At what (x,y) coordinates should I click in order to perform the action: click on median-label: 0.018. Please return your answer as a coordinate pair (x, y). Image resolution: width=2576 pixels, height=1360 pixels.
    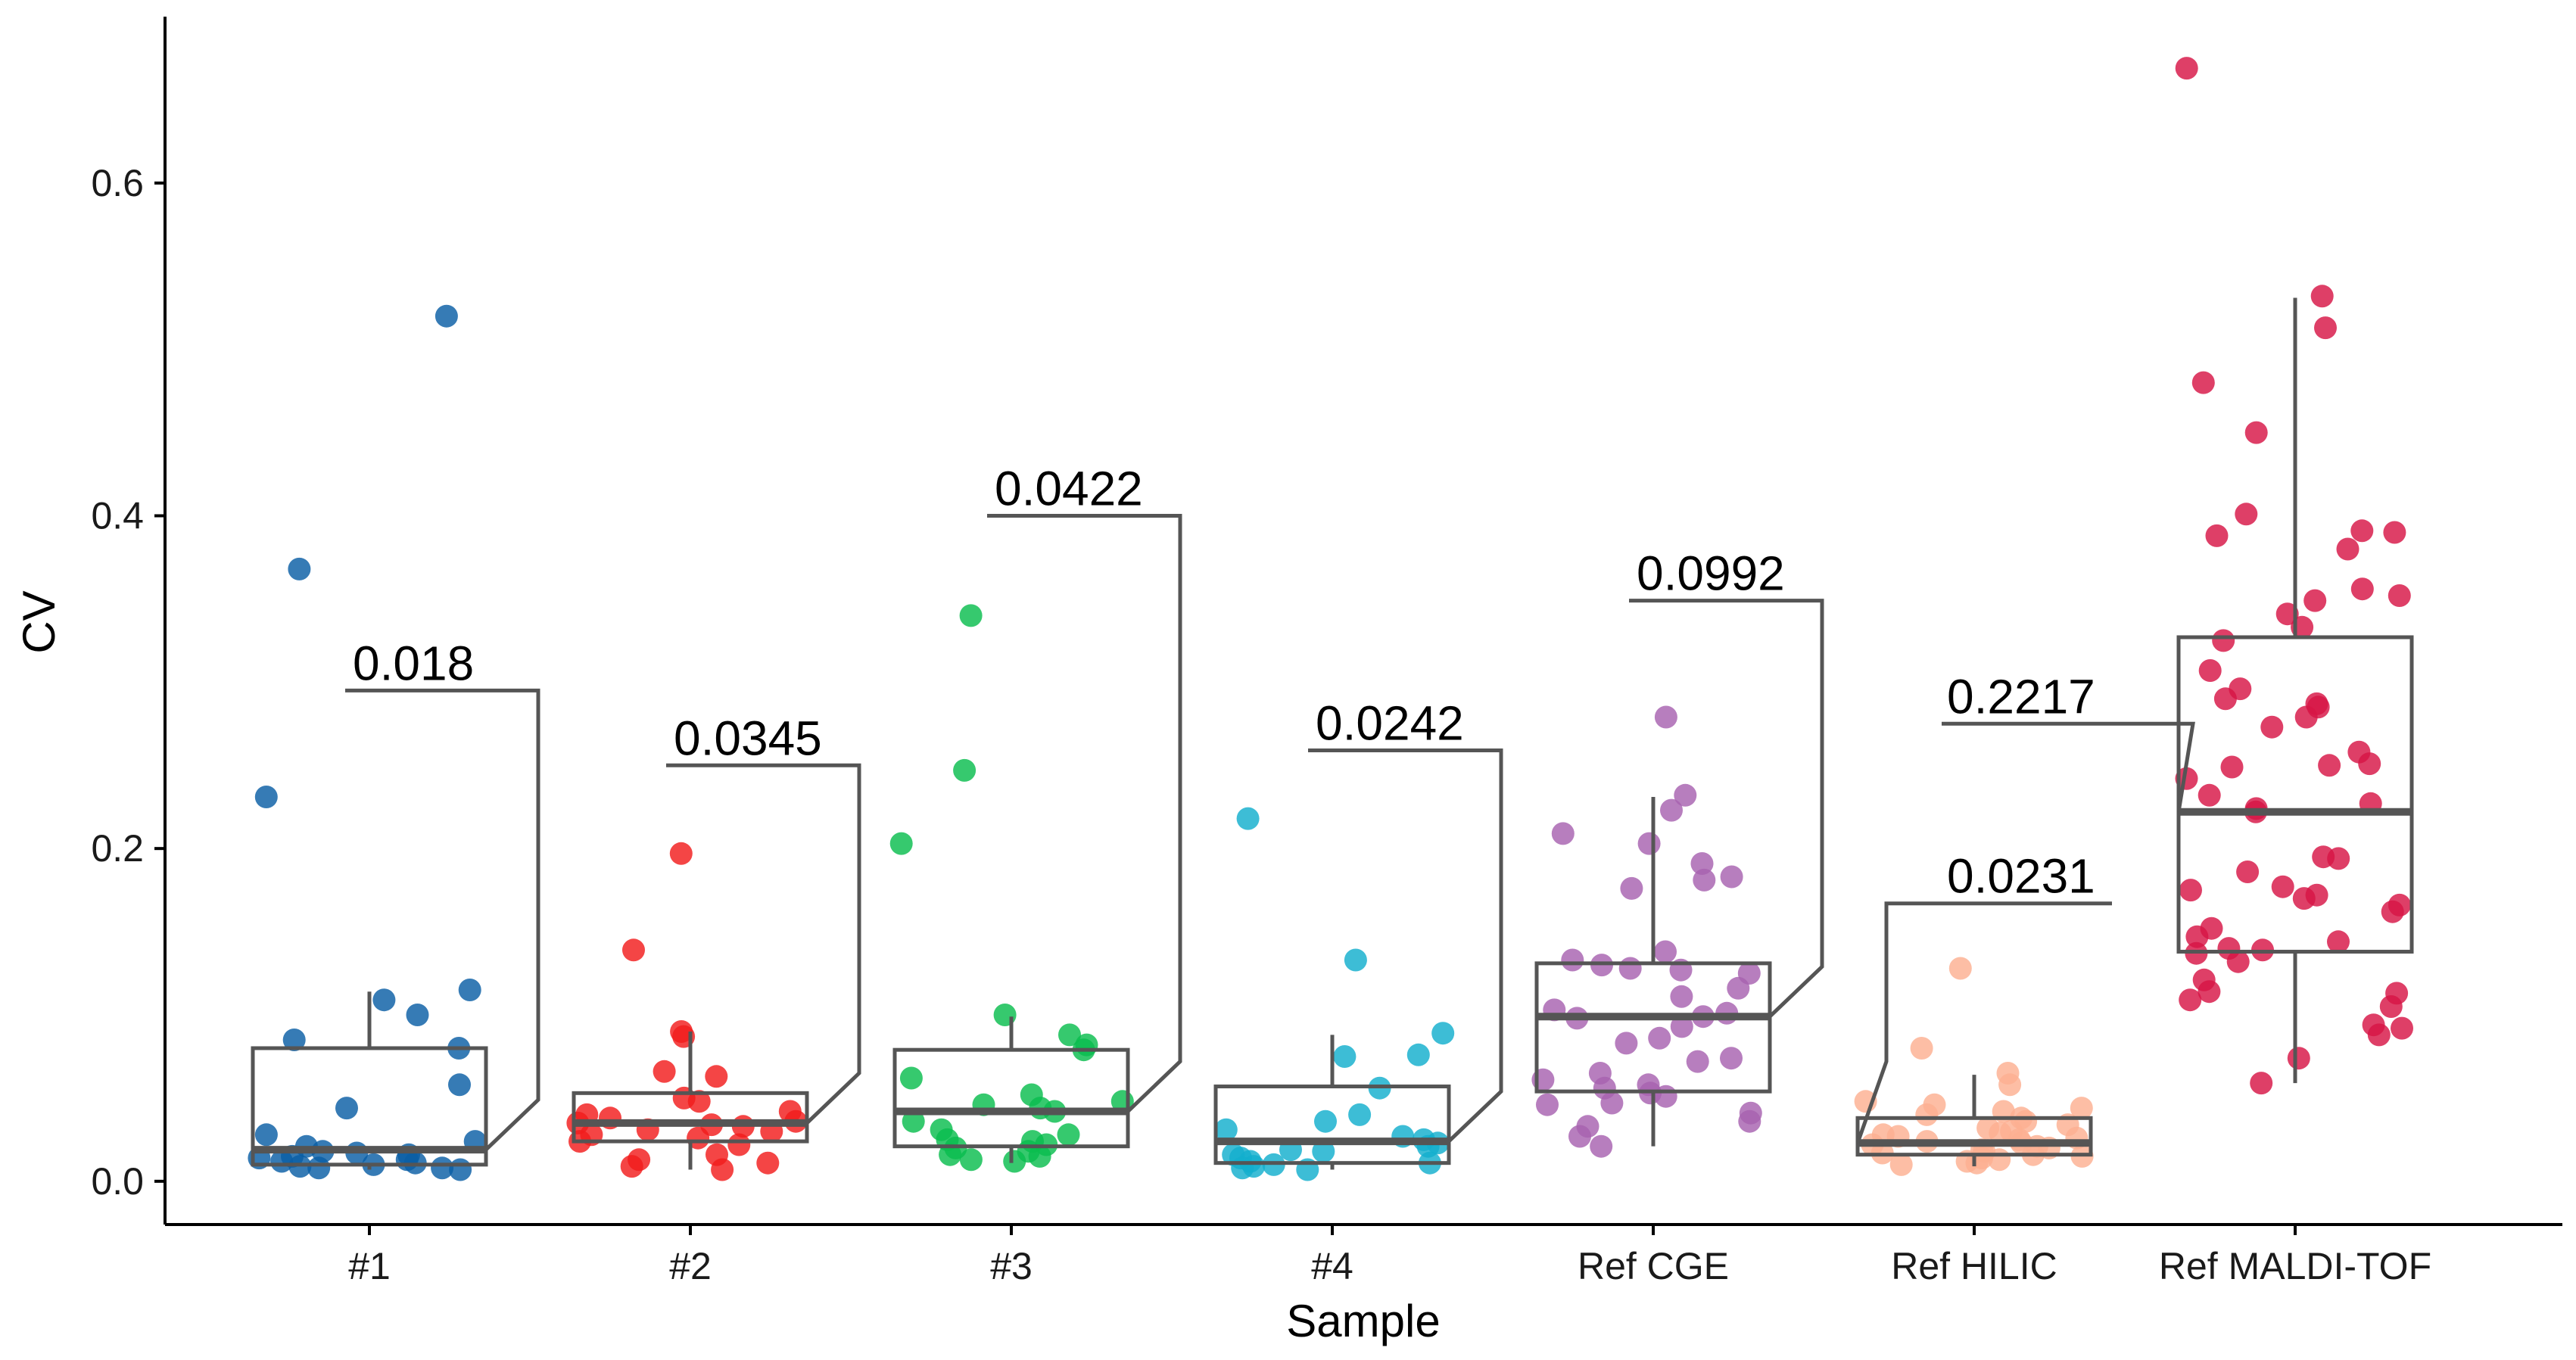
    Looking at the image, I should click on (414, 663).